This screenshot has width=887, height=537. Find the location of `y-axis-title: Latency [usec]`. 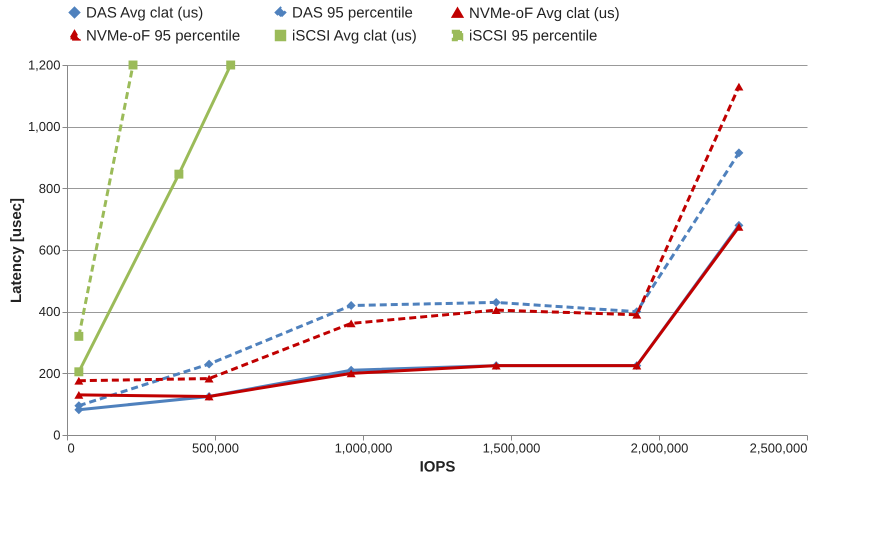

y-axis-title: Latency [usec] is located at coordinates (16, 251).